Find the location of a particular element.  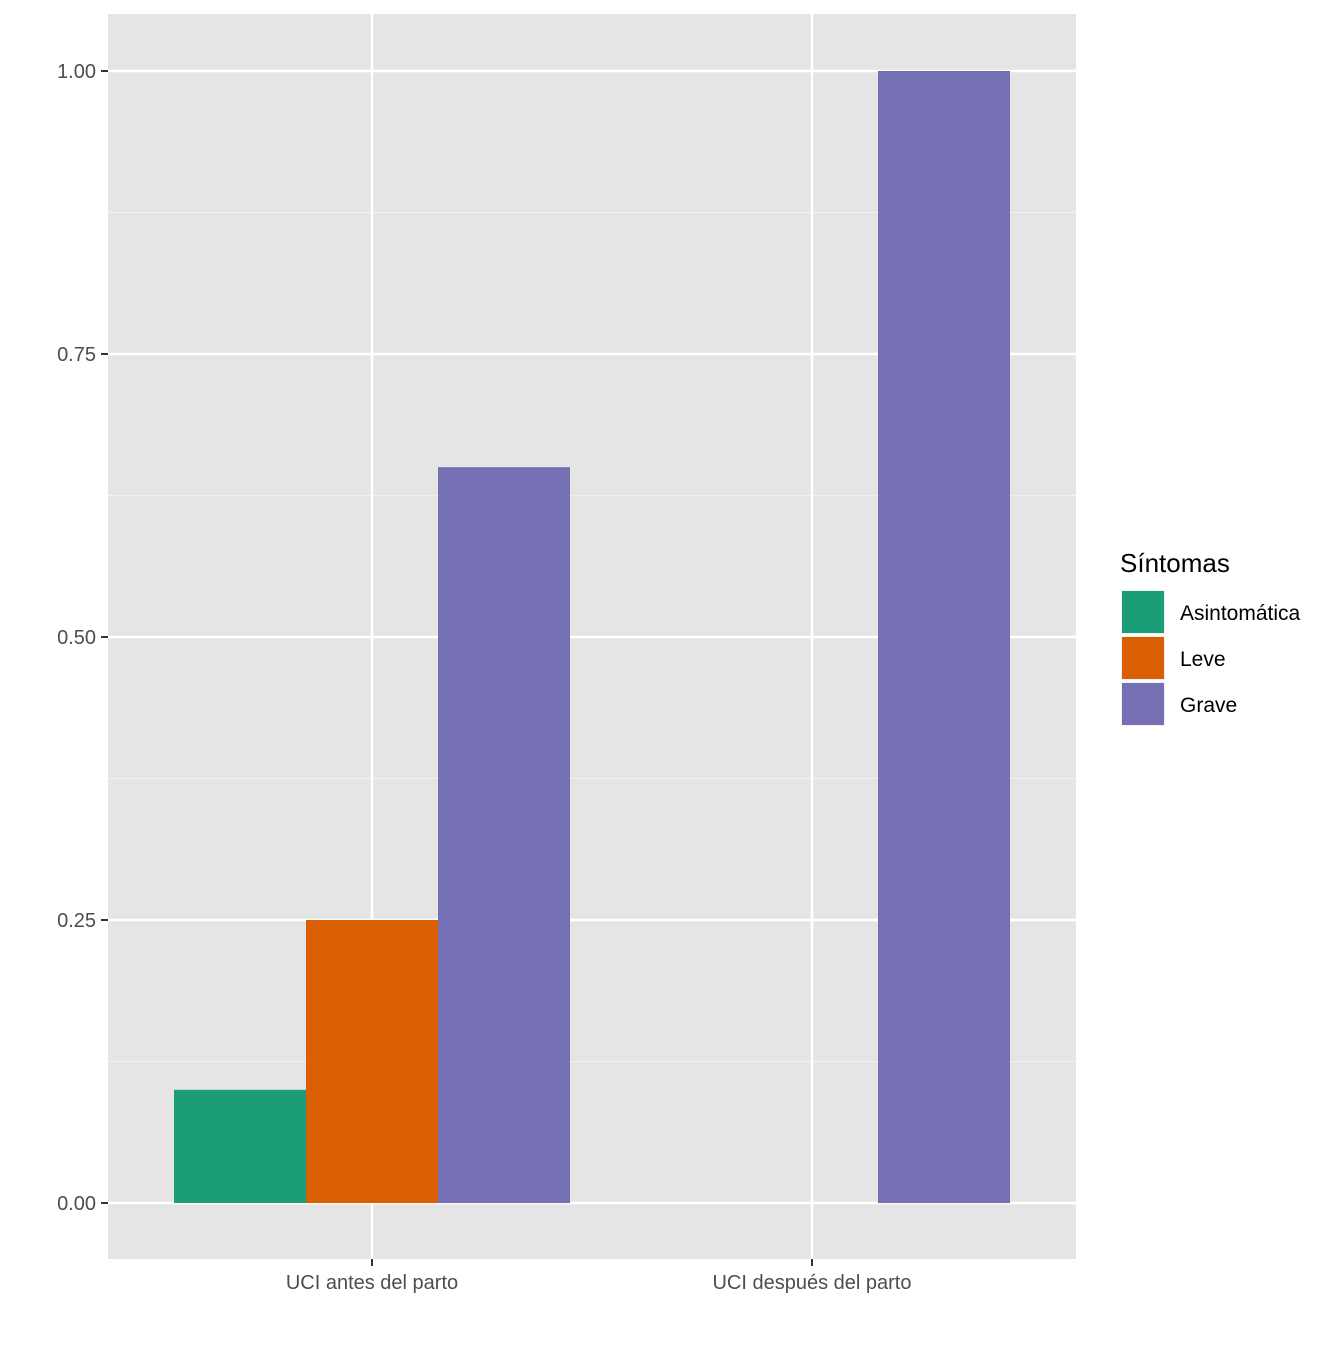

y-axis: 0.00 0.25 0.50 0.75 1.00 is located at coordinates (82, 638).